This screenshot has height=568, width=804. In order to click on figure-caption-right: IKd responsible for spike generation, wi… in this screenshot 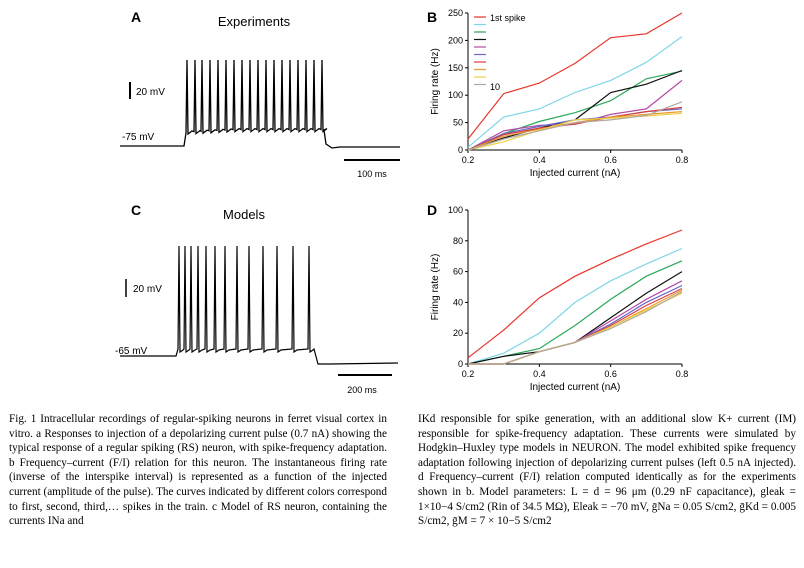, I will do `click(607, 470)`.